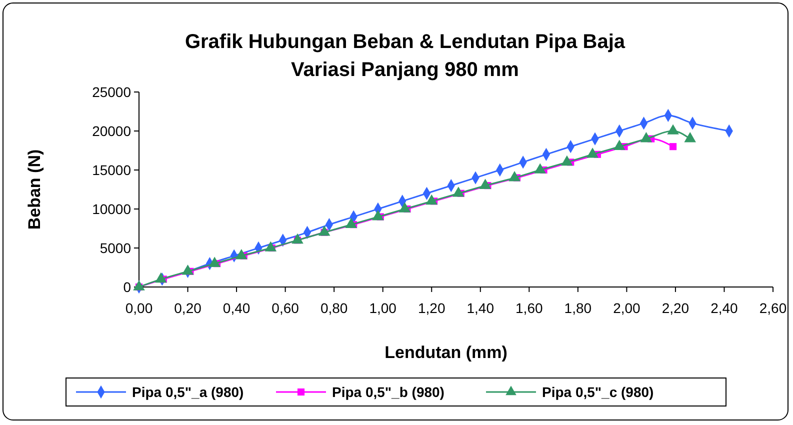 This screenshot has height=425, width=793. I want to click on x-tick-label: 0,40, so click(236, 308).